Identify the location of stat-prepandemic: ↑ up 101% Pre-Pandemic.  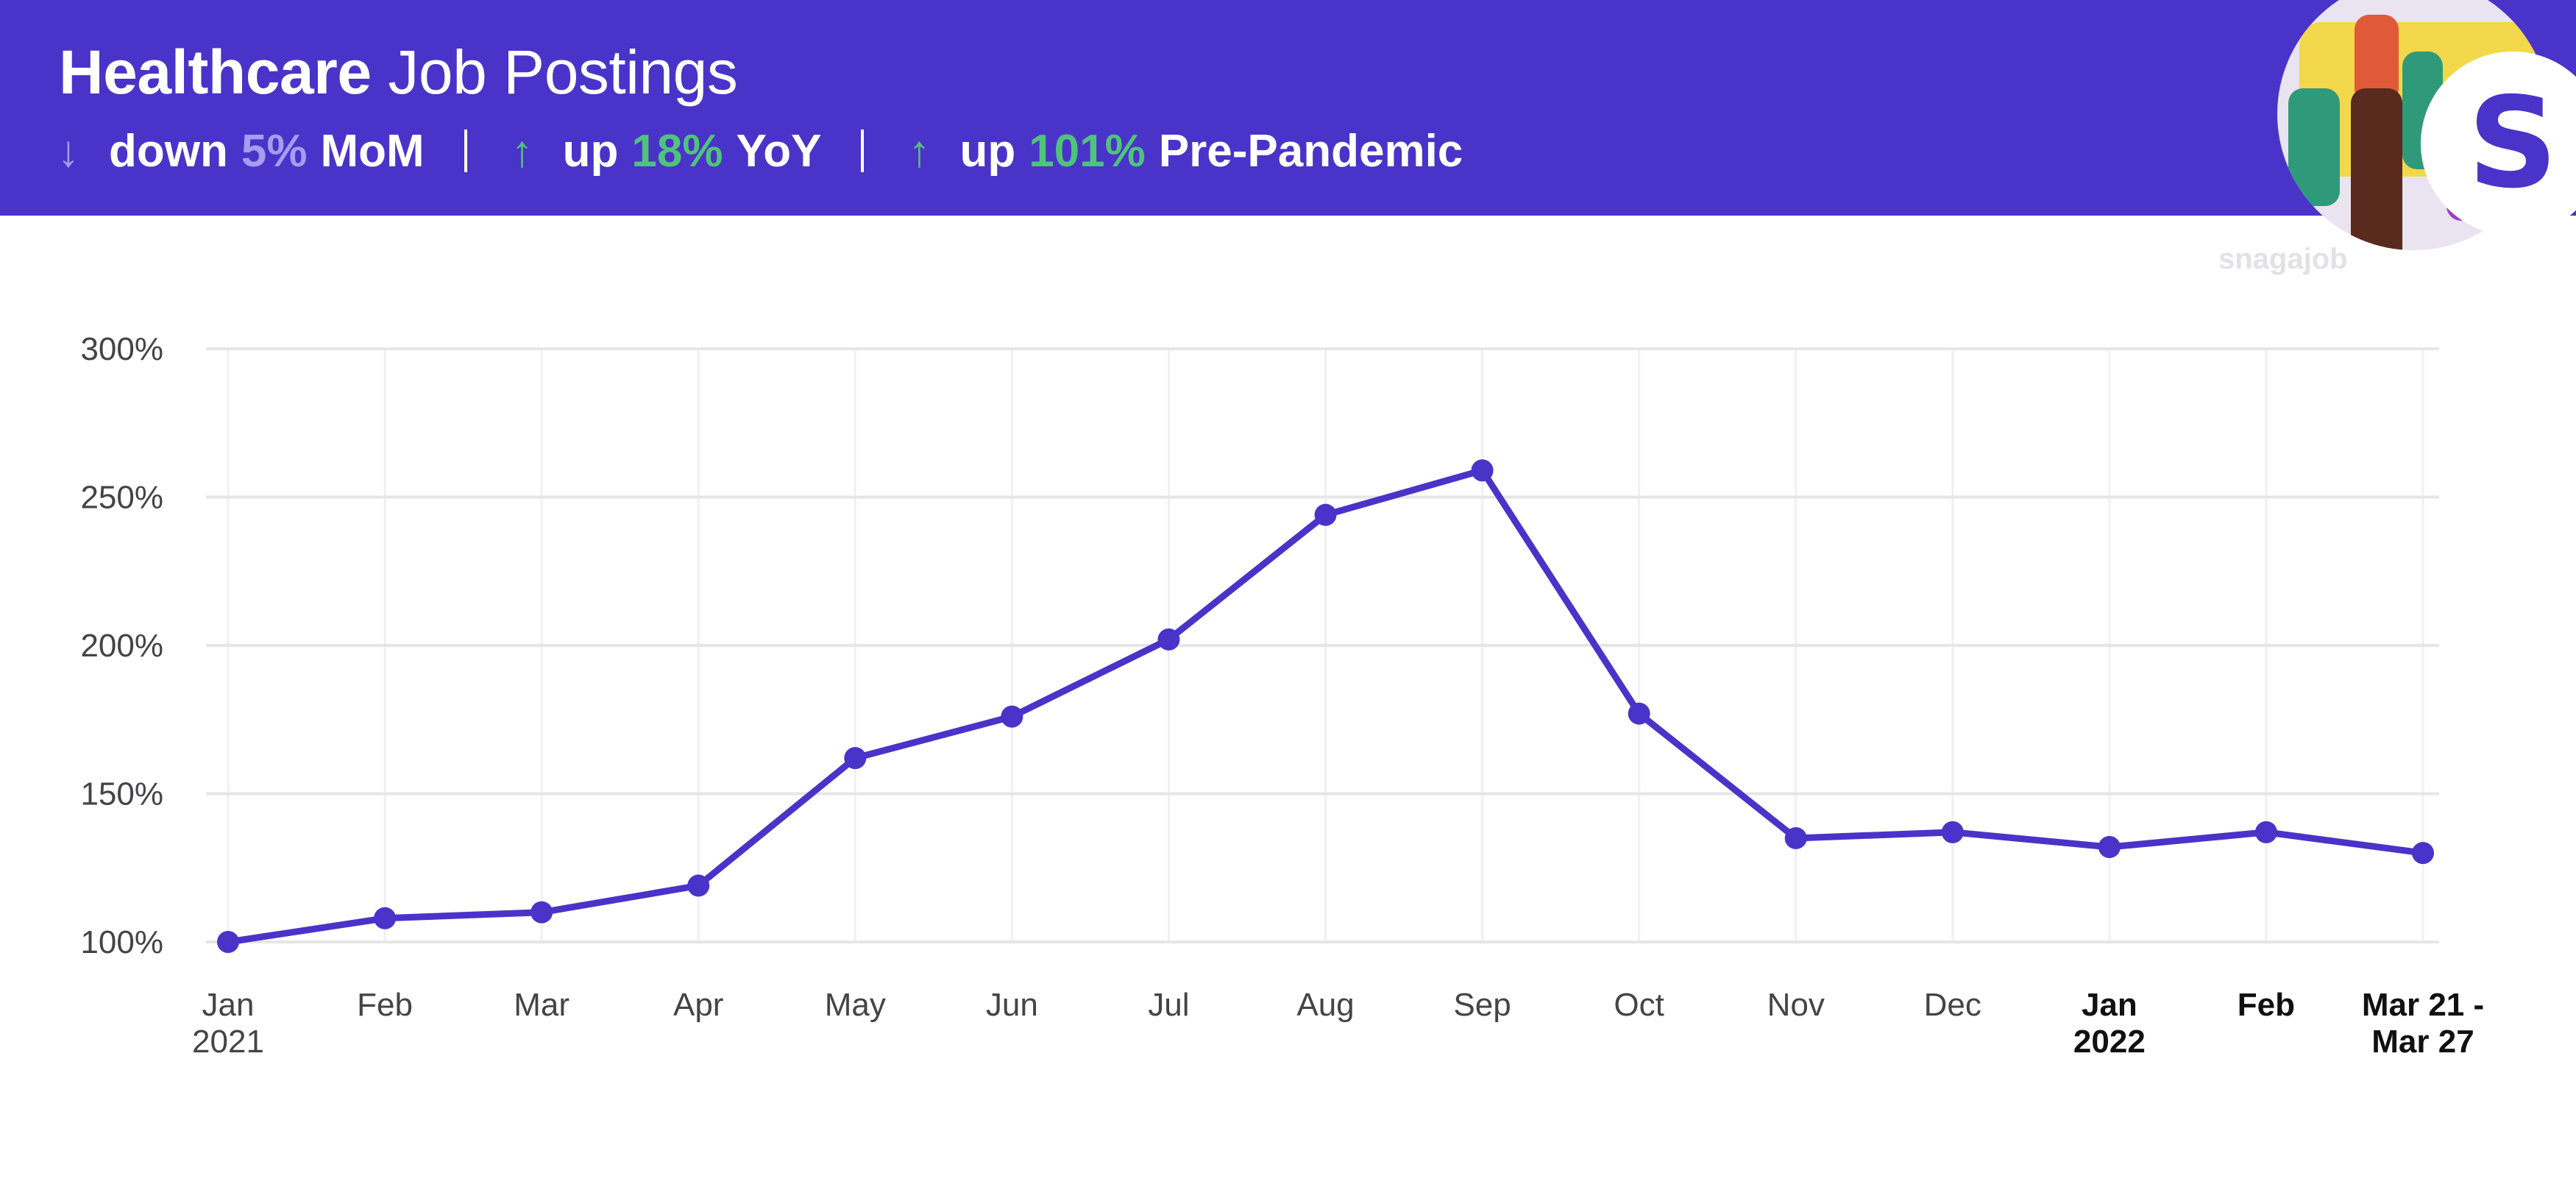
(1185, 151).